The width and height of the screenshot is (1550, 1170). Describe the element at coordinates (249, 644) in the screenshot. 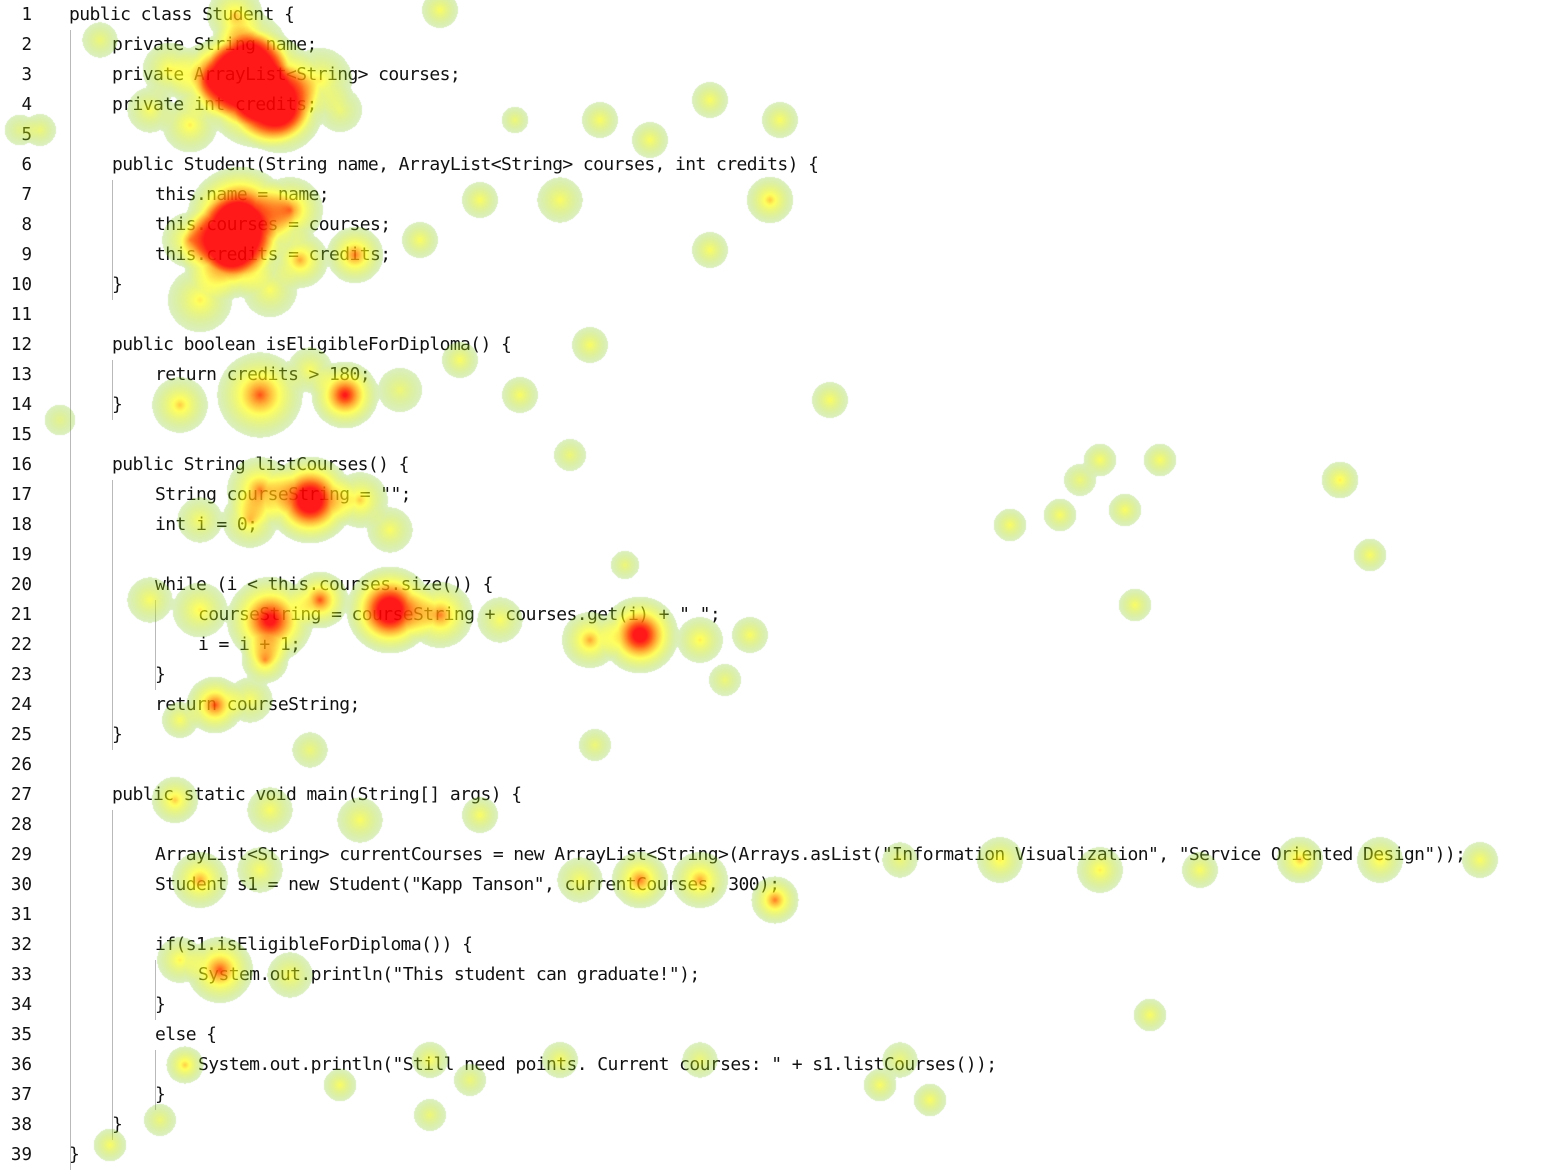

I see `code-text: i = i + 1;` at that location.